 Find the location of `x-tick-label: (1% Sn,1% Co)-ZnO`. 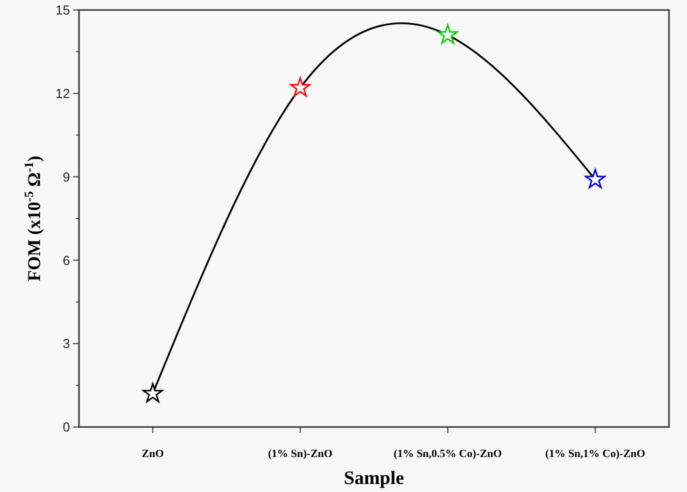

x-tick-label: (1% Sn,1% Co)-ZnO is located at coordinates (595, 454).